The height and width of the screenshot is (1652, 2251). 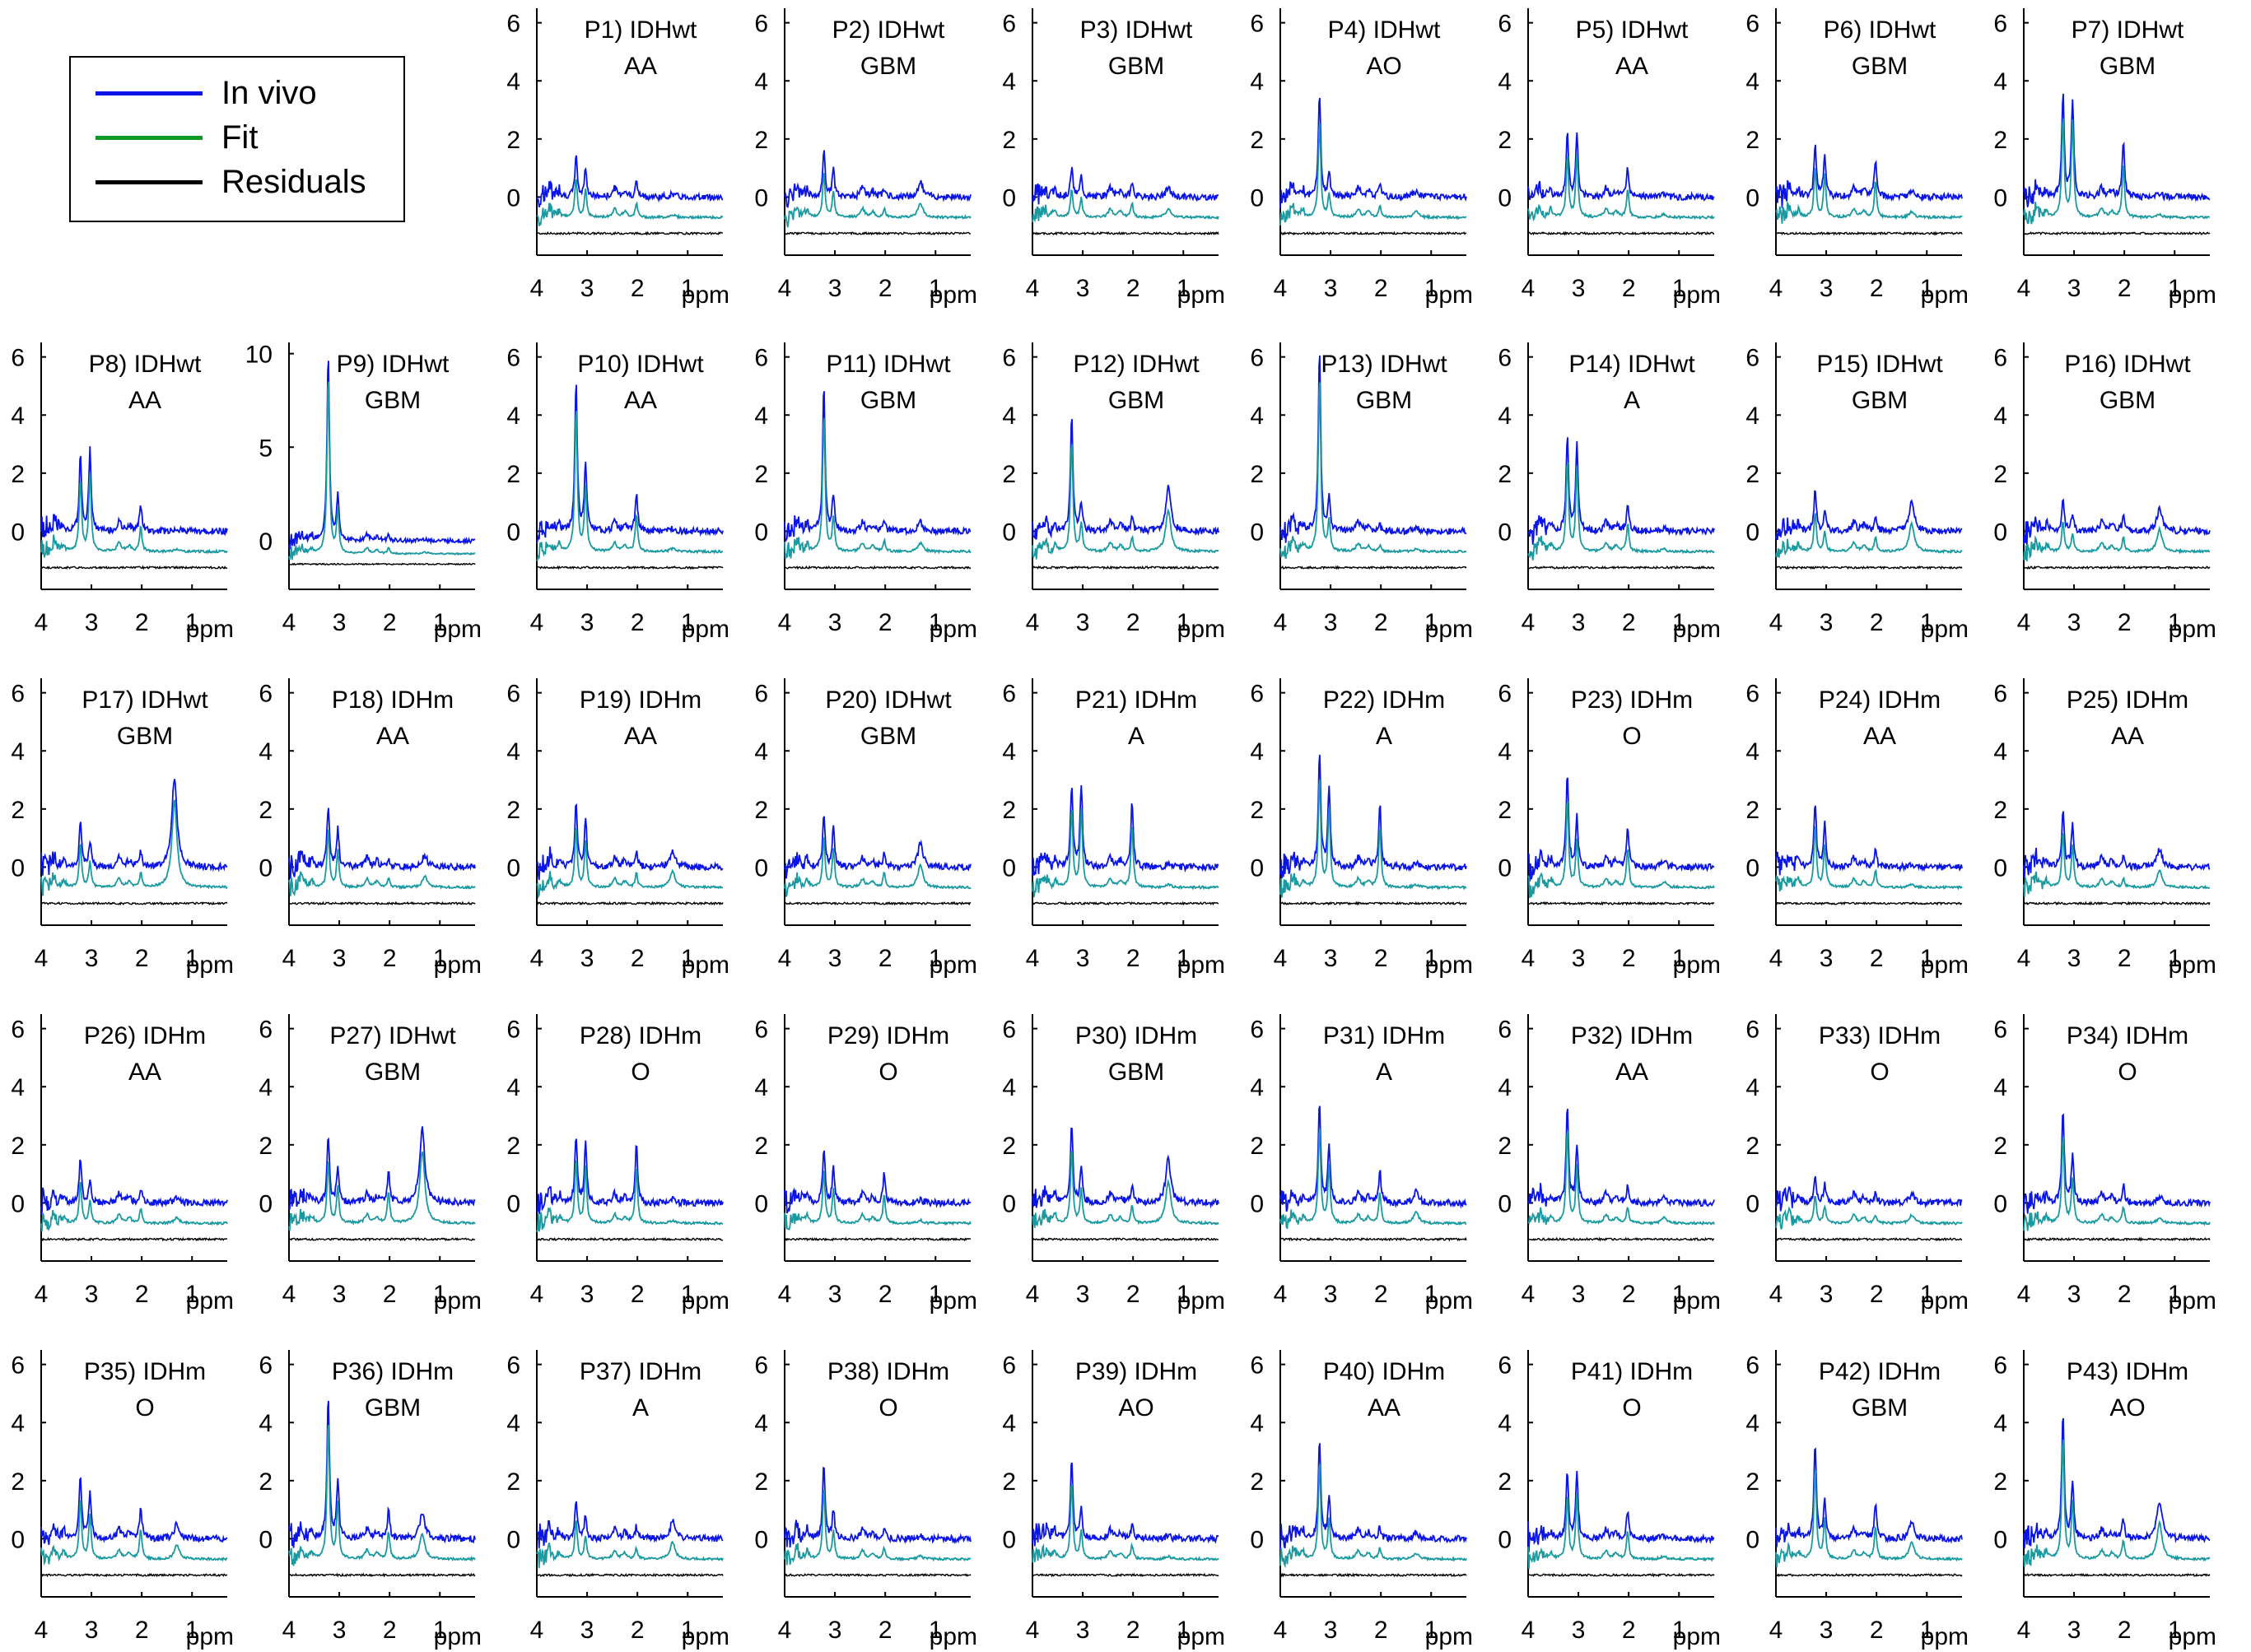 What do you see at coordinates (2000, 1366) in the screenshot?
I see `y-tick-label-P43-6: 6` at bounding box center [2000, 1366].